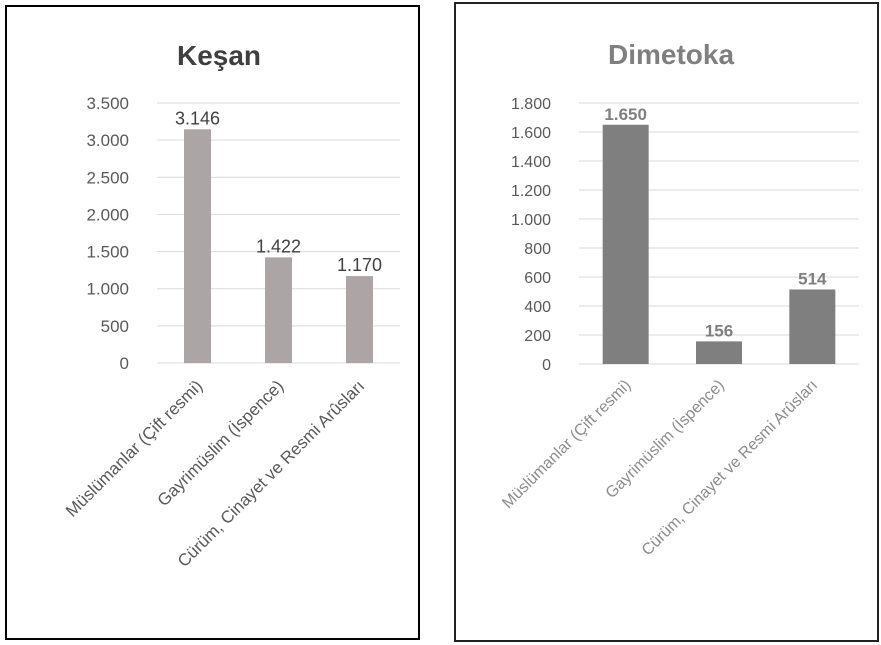 This screenshot has width=881, height=645. I want to click on chart-title: Keşan, so click(219, 55).